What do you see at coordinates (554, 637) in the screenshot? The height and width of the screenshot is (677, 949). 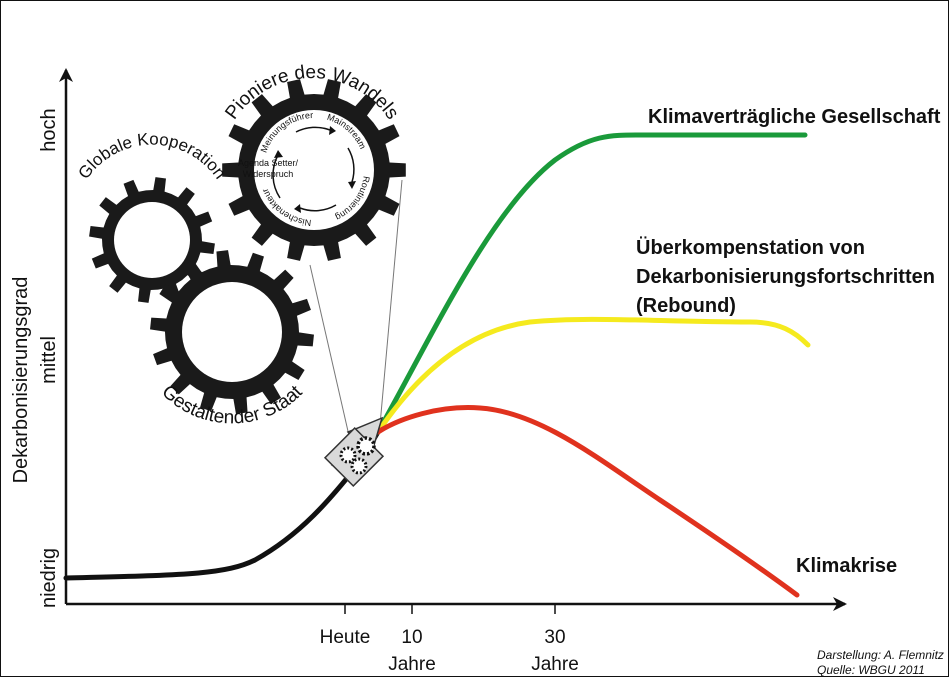 I see `x-tick-label-30: 30` at bounding box center [554, 637].